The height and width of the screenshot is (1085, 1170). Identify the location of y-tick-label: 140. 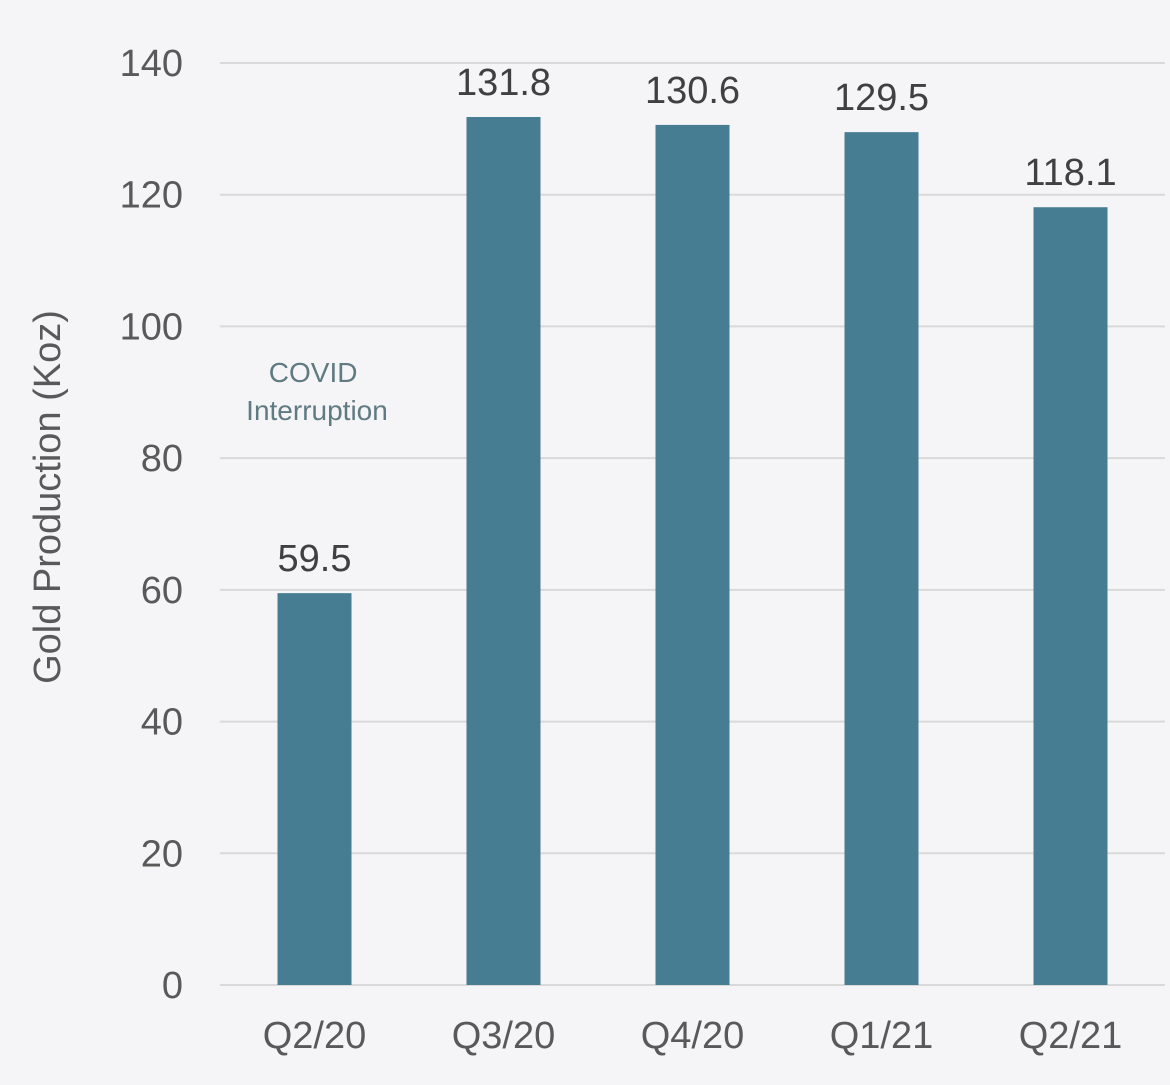
(151, 64).